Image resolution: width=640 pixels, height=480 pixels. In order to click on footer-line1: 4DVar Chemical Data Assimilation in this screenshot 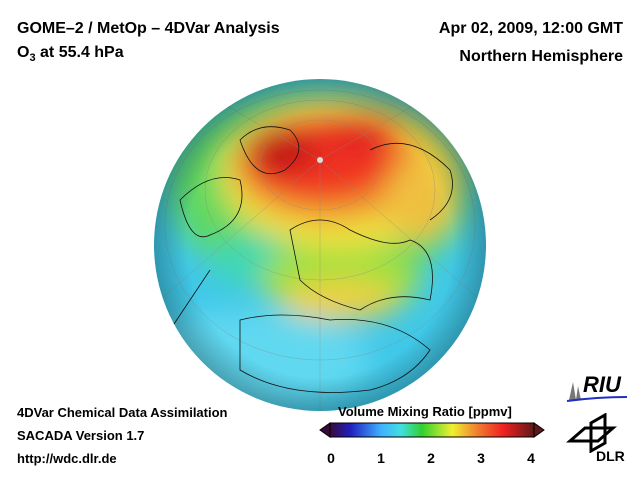, I will do `click(122, 412)`.